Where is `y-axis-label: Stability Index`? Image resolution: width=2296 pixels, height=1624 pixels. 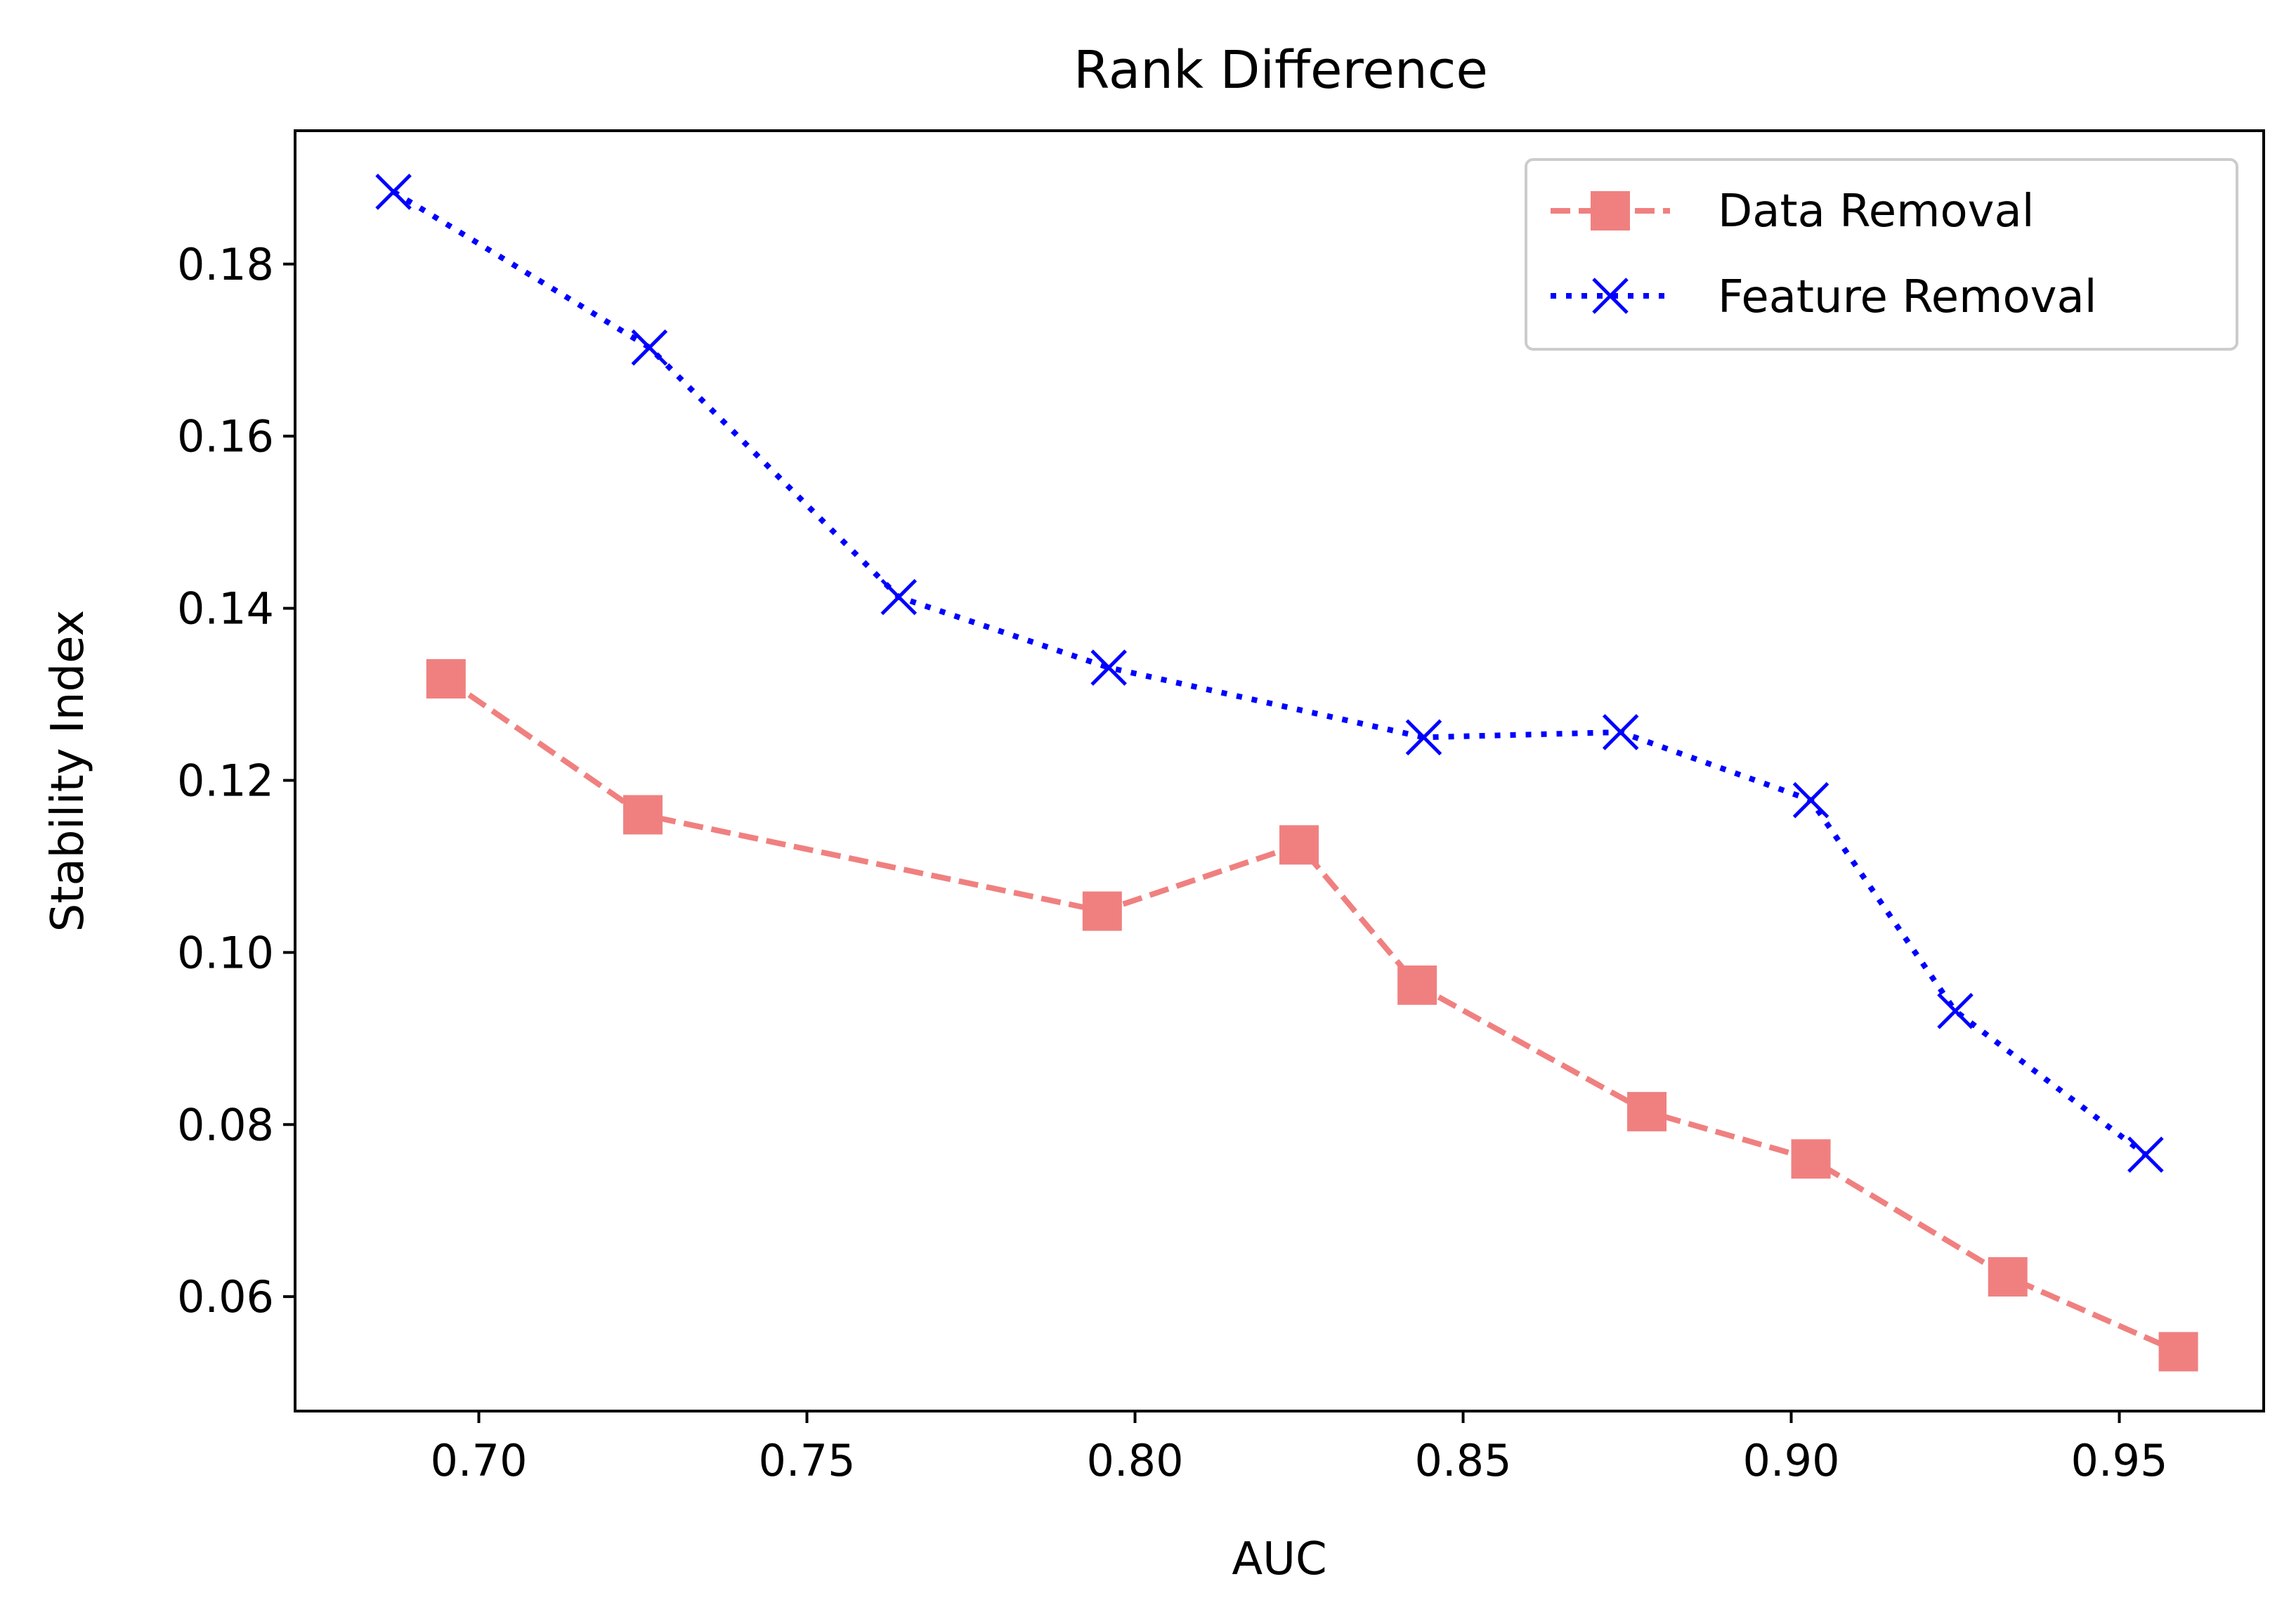 y-axis-label: Stability Index is located at coordinates (68, 771).